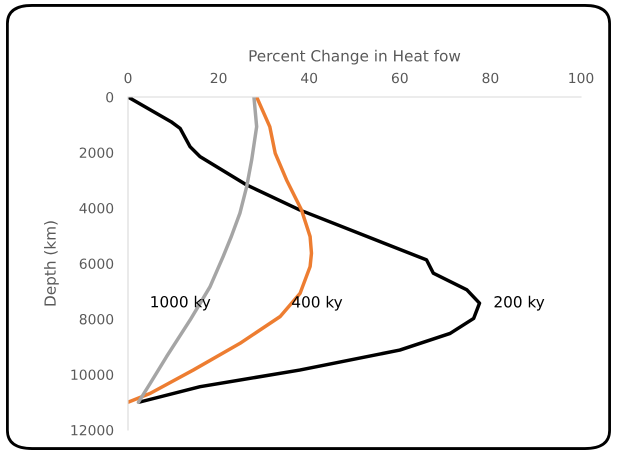  Describe the element at coordinates (96, 208) in the screenshot. I see `y-tick-label: 4000` at that location.